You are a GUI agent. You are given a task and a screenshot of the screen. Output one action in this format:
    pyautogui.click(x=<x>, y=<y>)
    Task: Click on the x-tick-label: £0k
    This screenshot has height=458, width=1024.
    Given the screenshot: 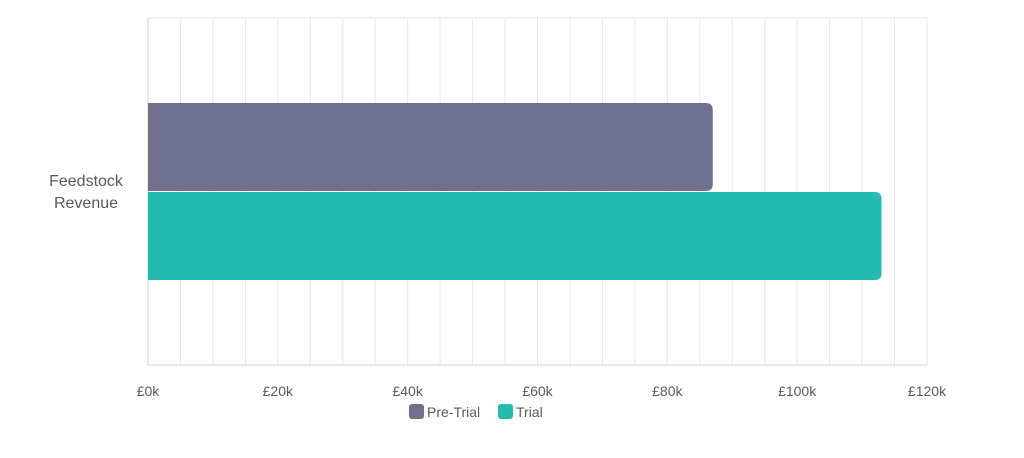 What is the action you would take?
    pyautogui.click(x=149, y=391)
    